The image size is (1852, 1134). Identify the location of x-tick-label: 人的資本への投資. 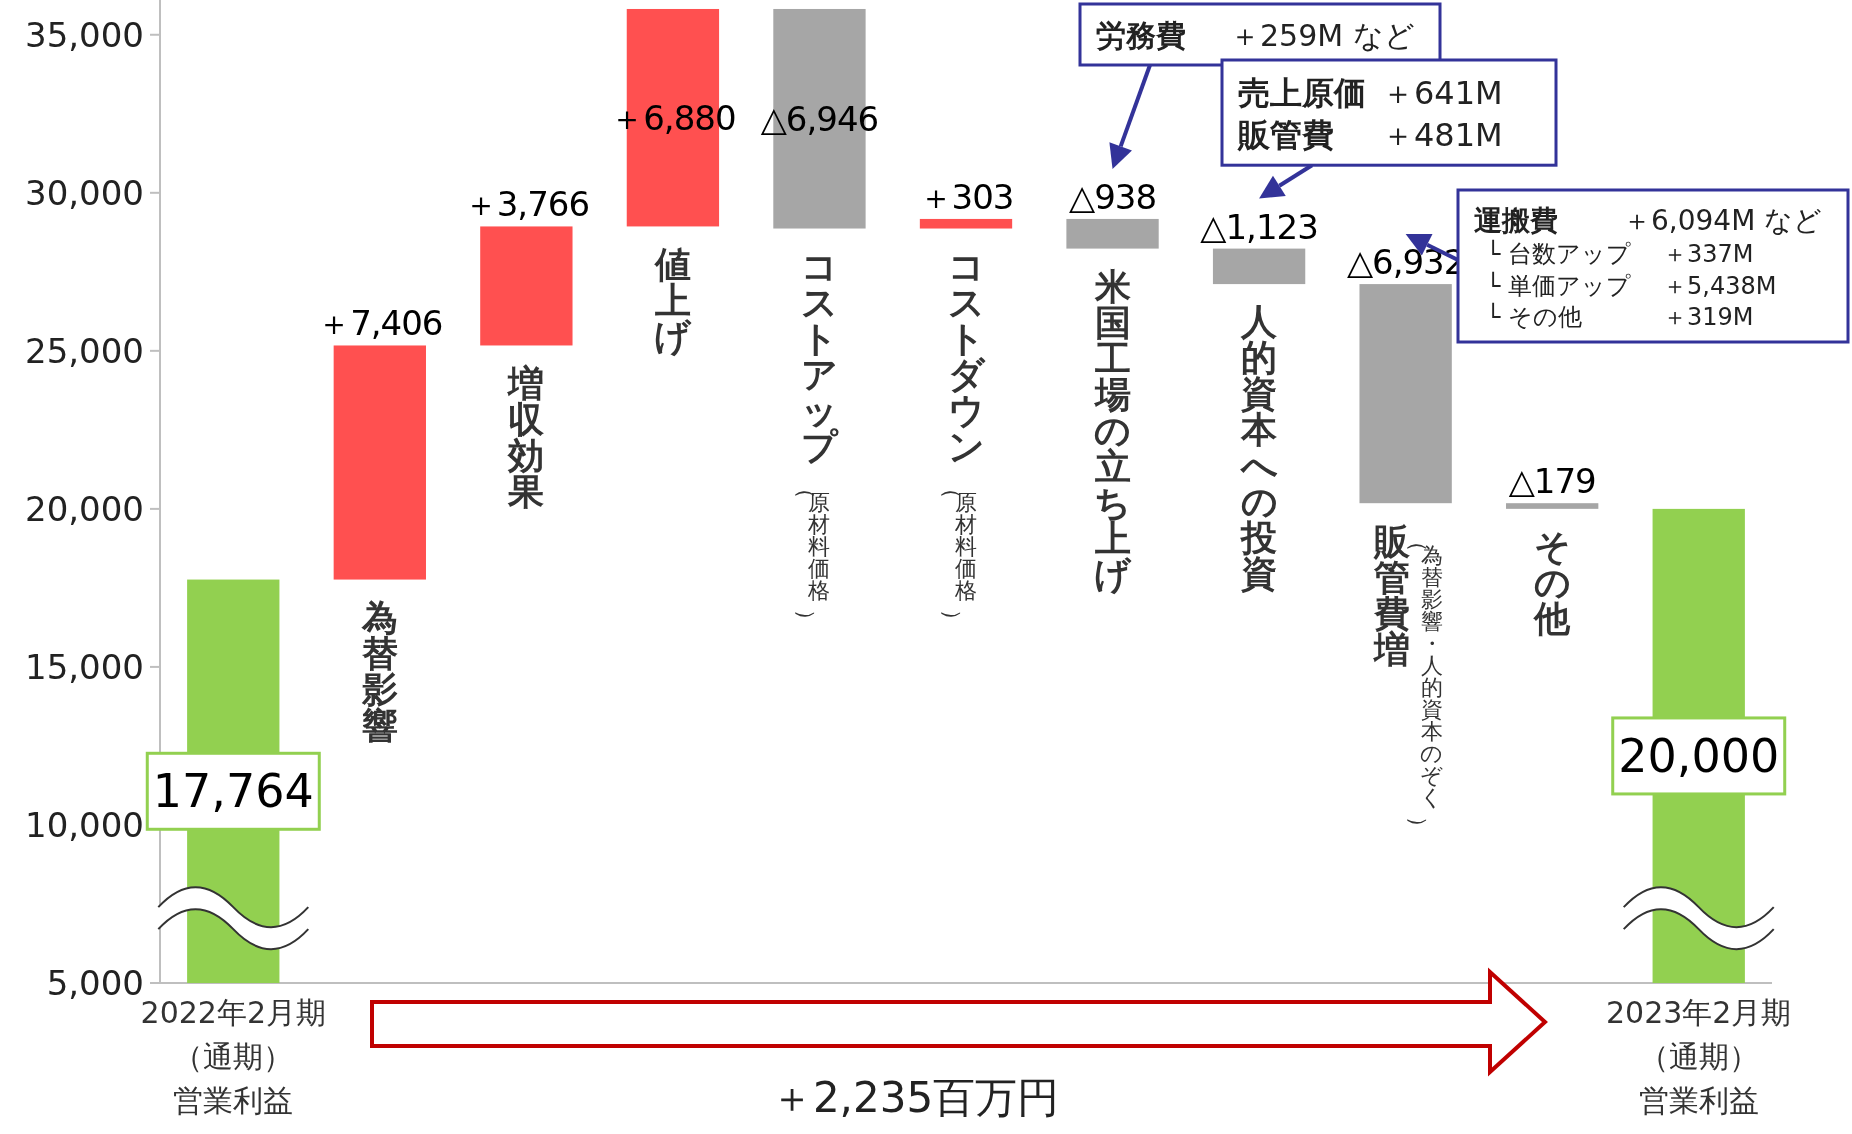
(1258, 448).